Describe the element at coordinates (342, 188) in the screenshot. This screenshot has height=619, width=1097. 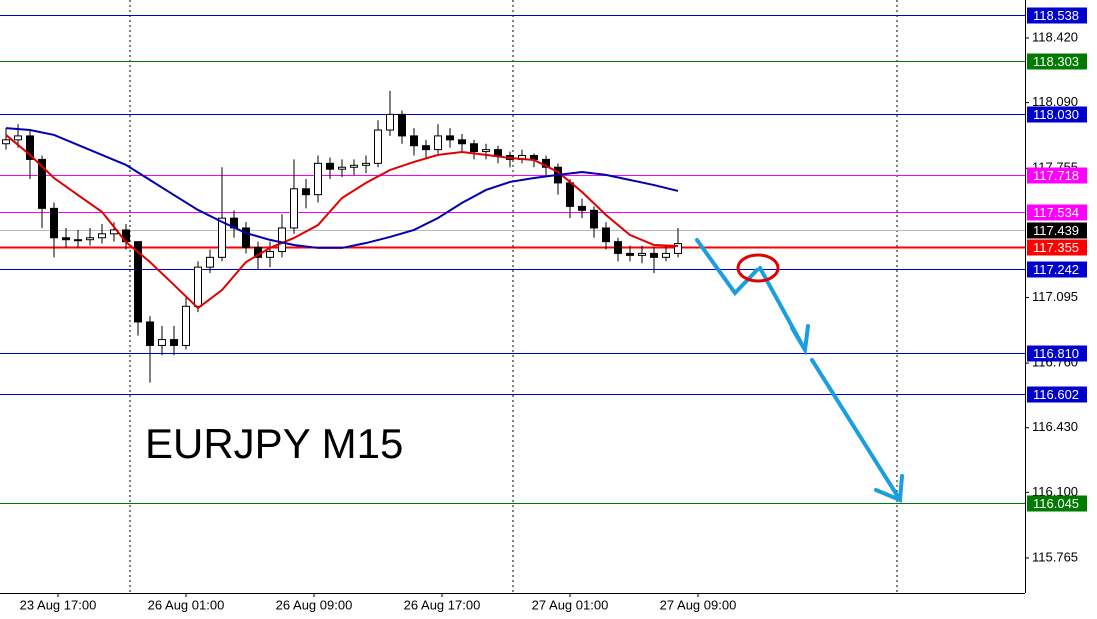
I see `moving-average` at that location.